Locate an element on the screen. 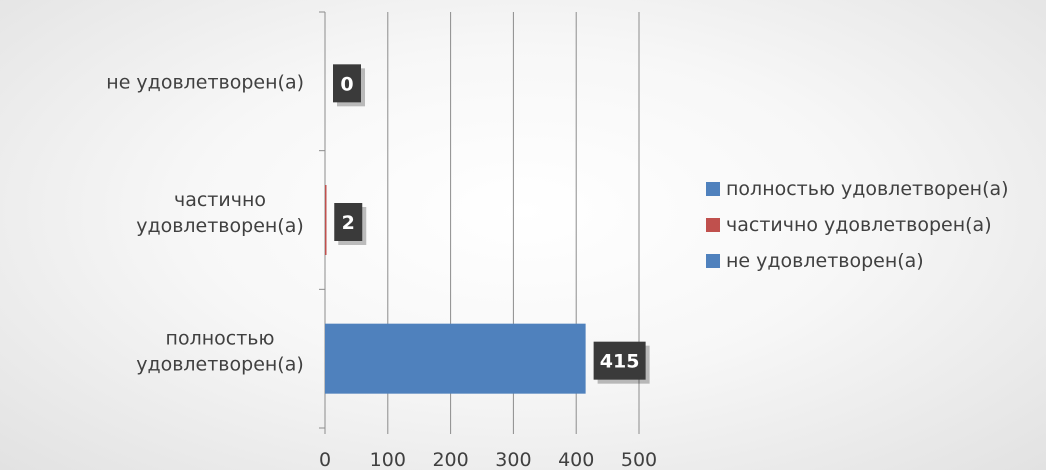  x-tick-label: 100 is located at coordinates (388, 459).